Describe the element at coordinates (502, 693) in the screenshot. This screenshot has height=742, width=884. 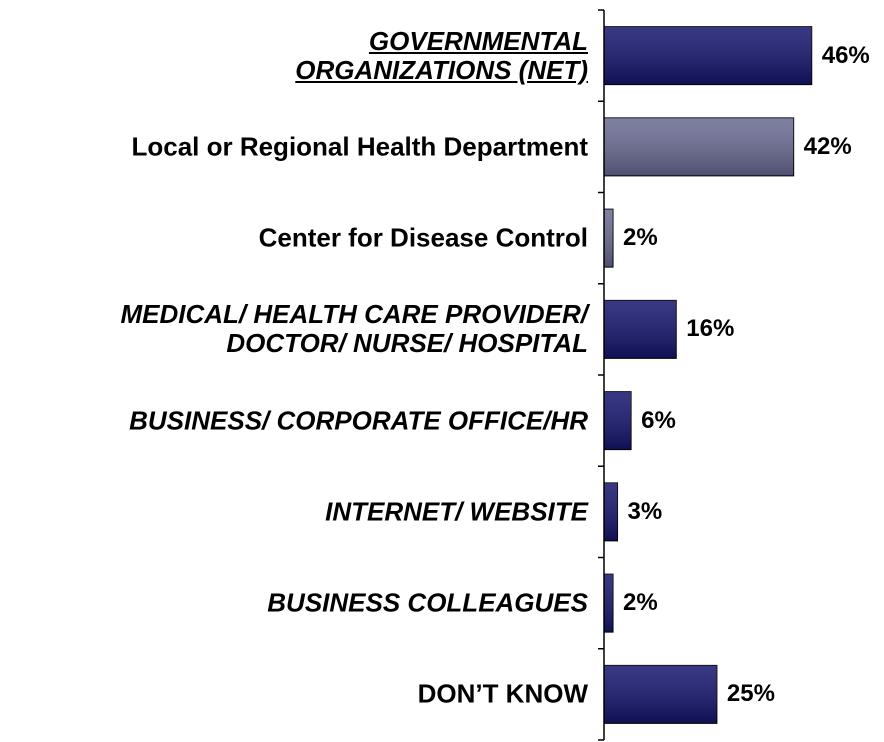
I see `category-label: DON’T KNOW` at that location.